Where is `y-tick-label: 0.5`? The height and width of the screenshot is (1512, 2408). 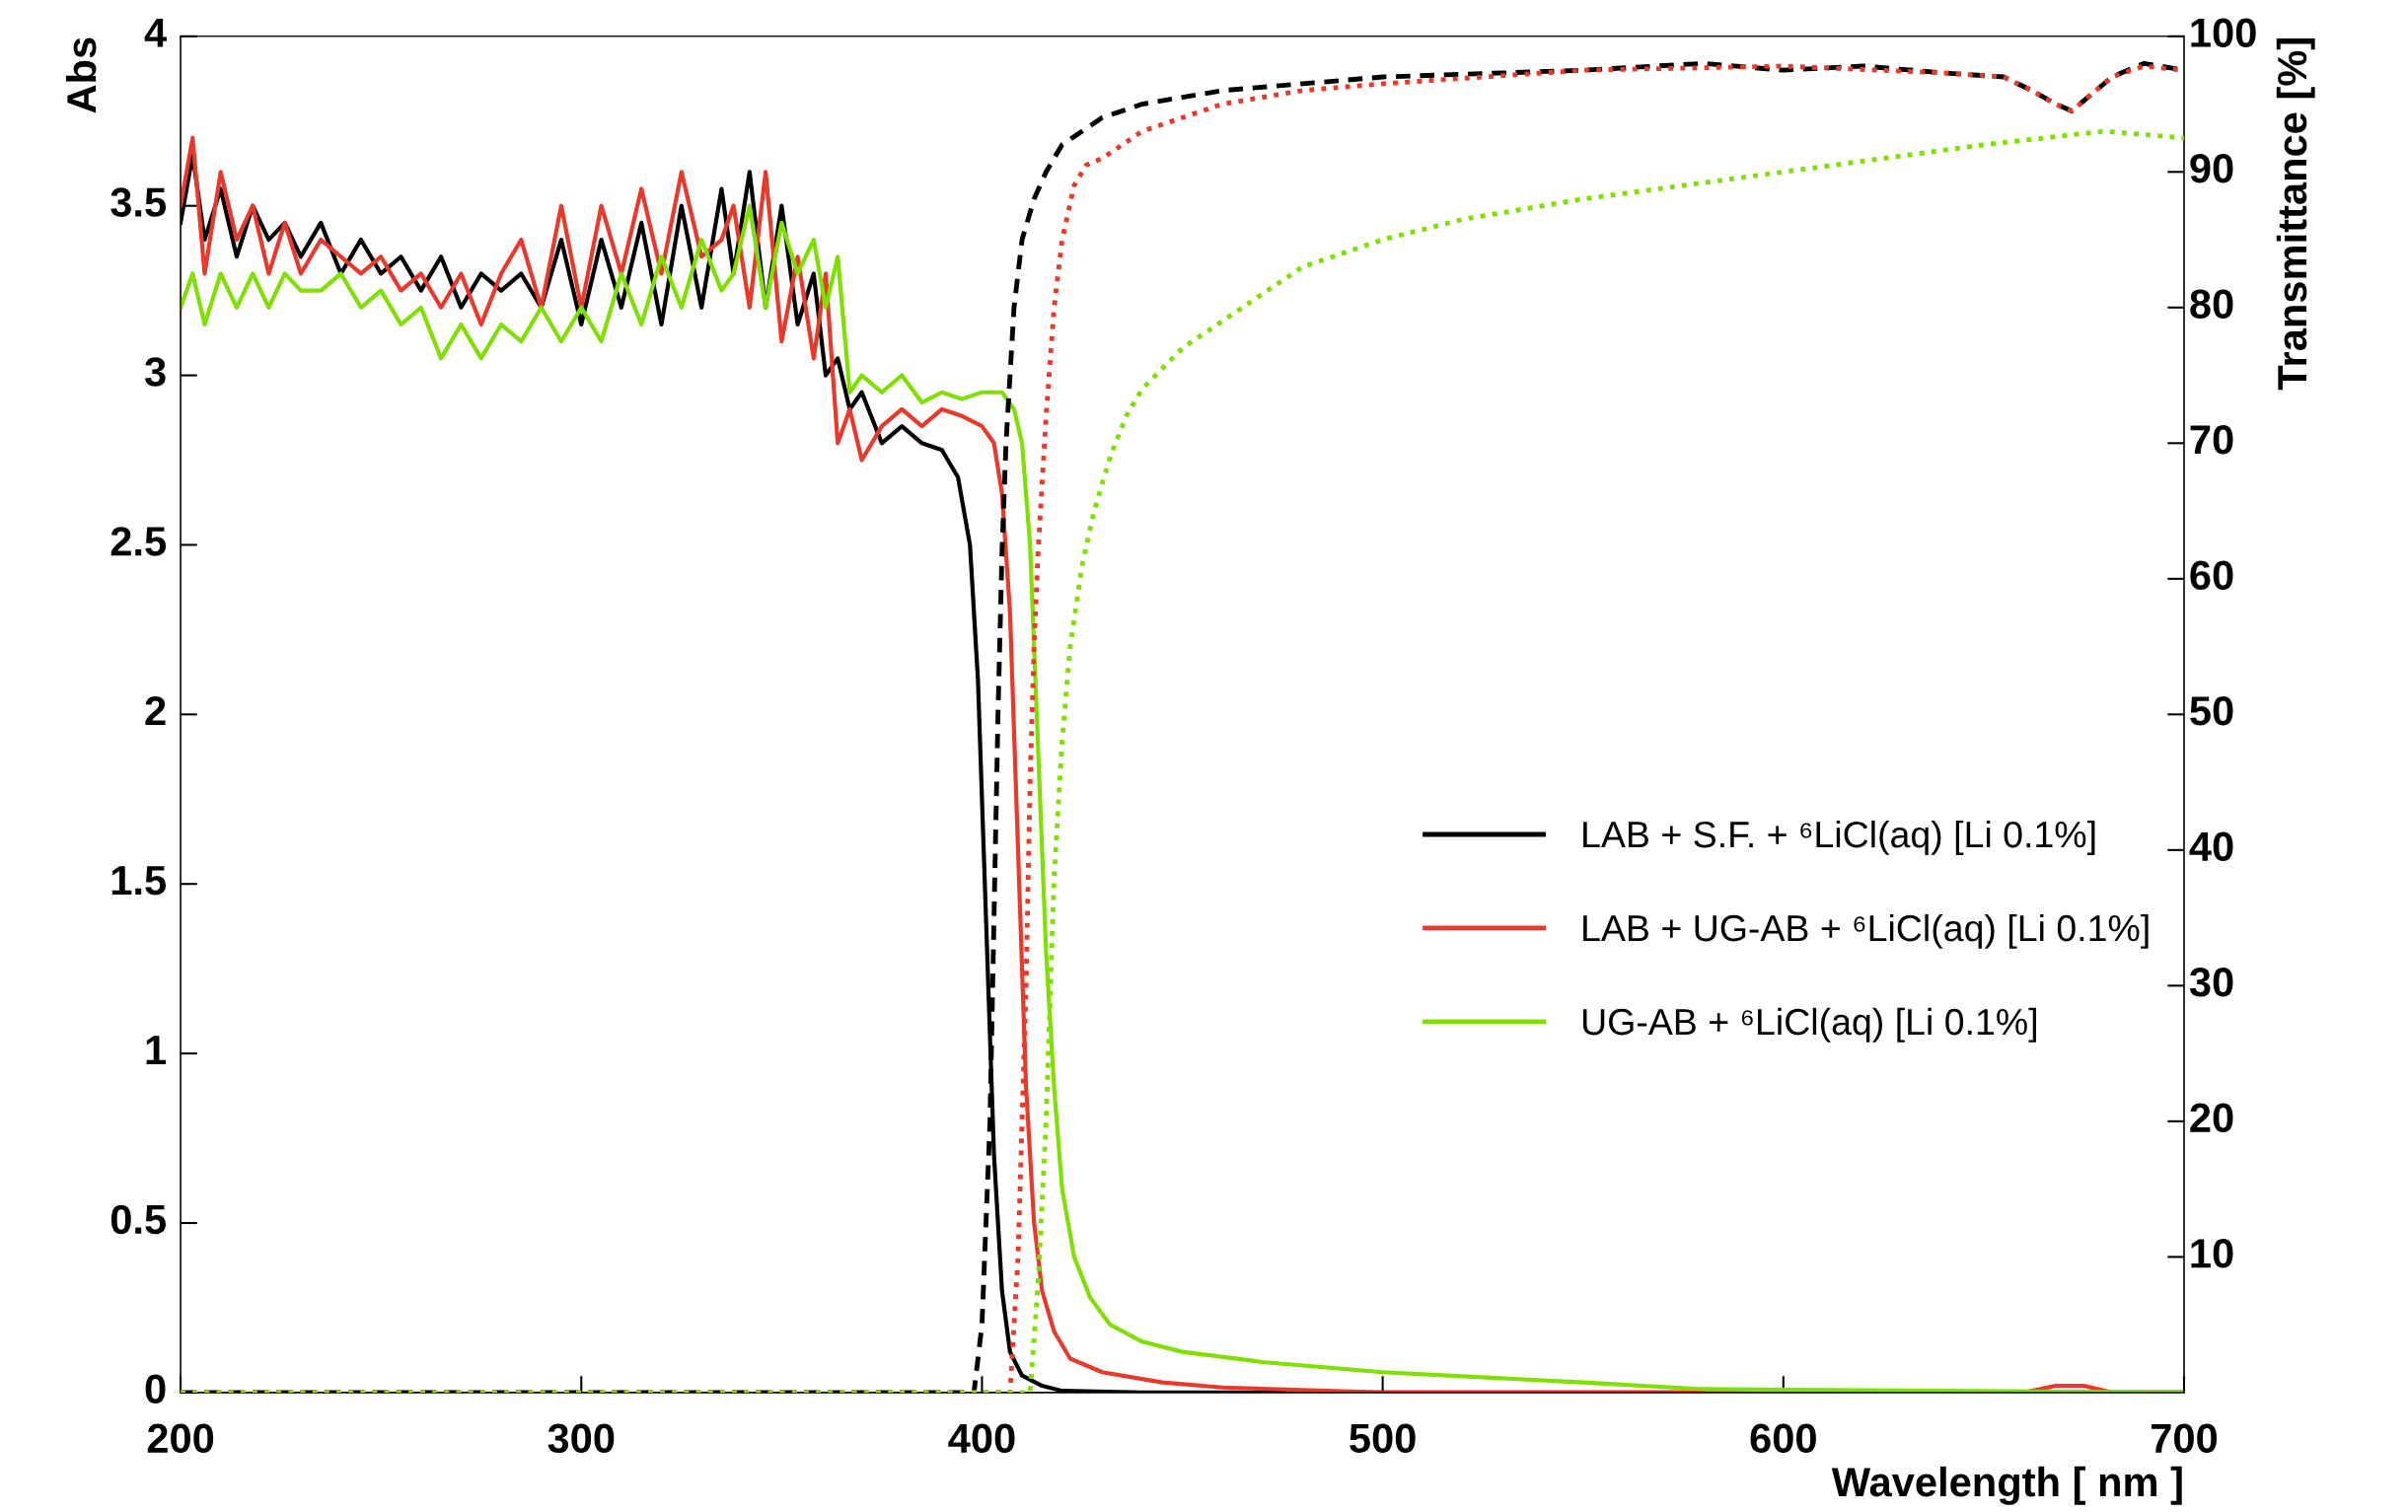
y-tick-label: 0.5 is located at coordinates (138, 1219).